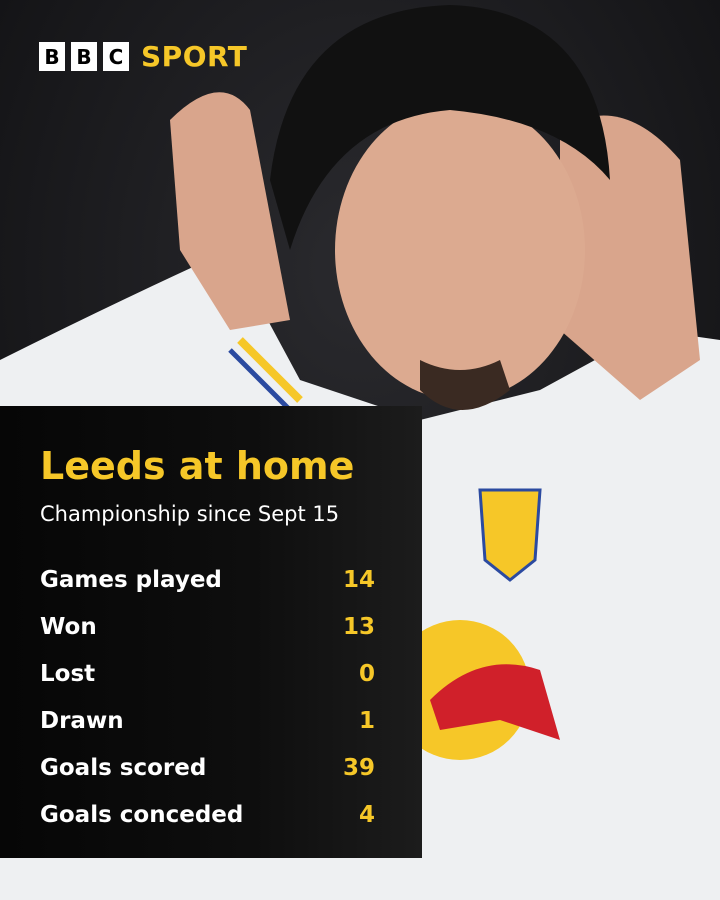 The height and width of the screenshot is (900, 720). I want to click on stat-label: Goals conceded, so click(142, 814).